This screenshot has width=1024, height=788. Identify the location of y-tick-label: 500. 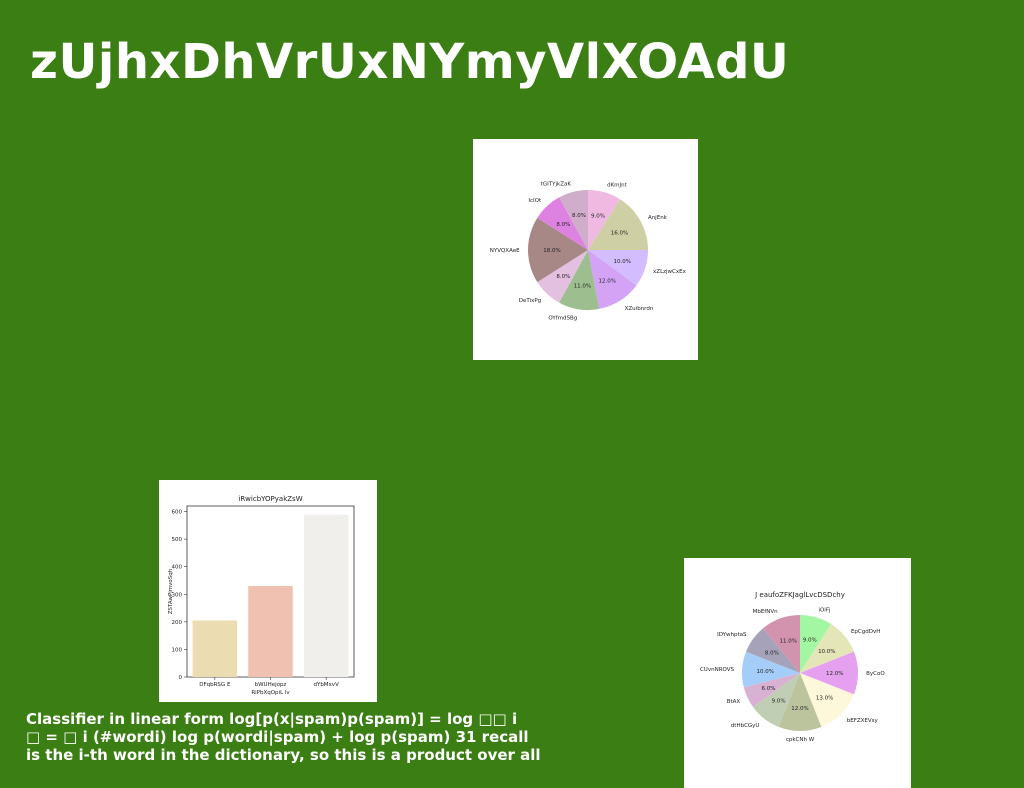
(177, 540).